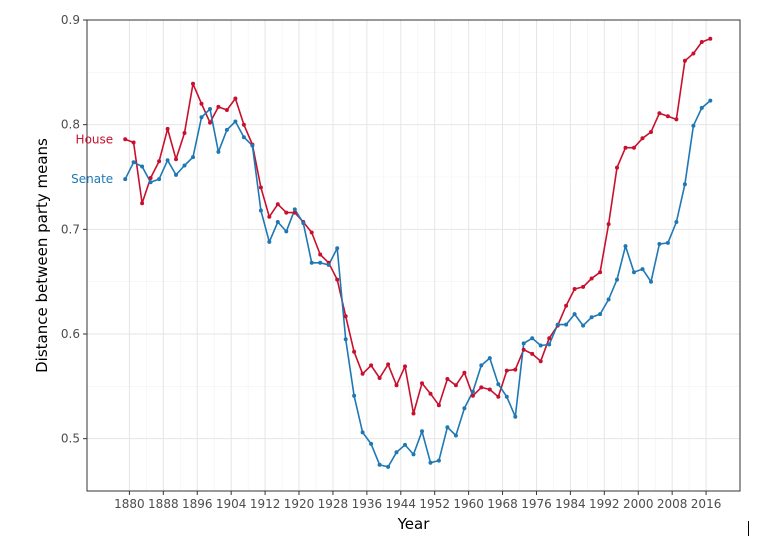  I want to click on y-tick-labels: 0.5 0.6 0.7 0.8 0.9, so click(70, 229).